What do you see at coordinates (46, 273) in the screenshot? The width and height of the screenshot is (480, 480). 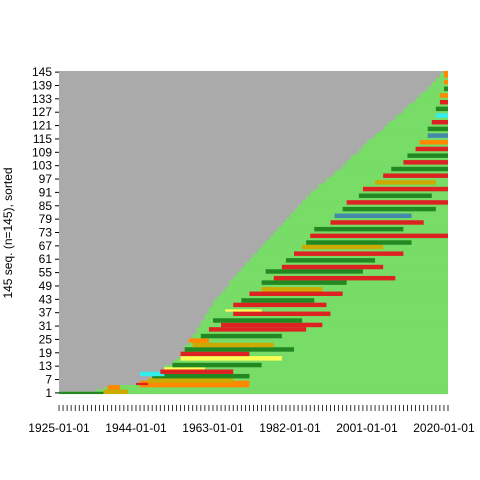 I see `y-tick-label-55: 55` at bounding box center [46, 273].